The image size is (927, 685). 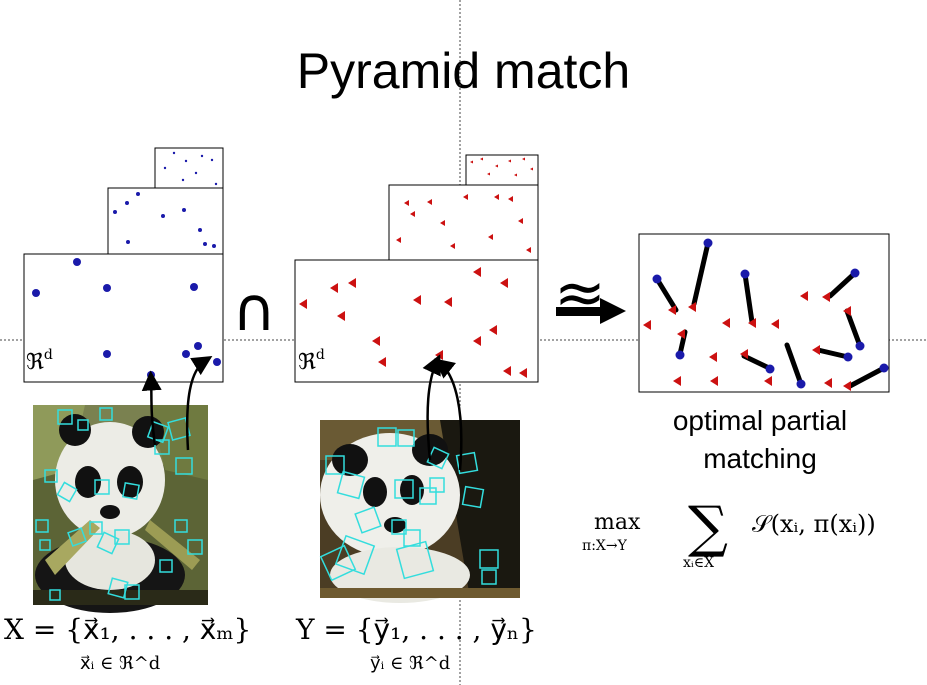 I want to click on objective-sum-subscript: xᵢ∈X, so click(x=699, y=563).